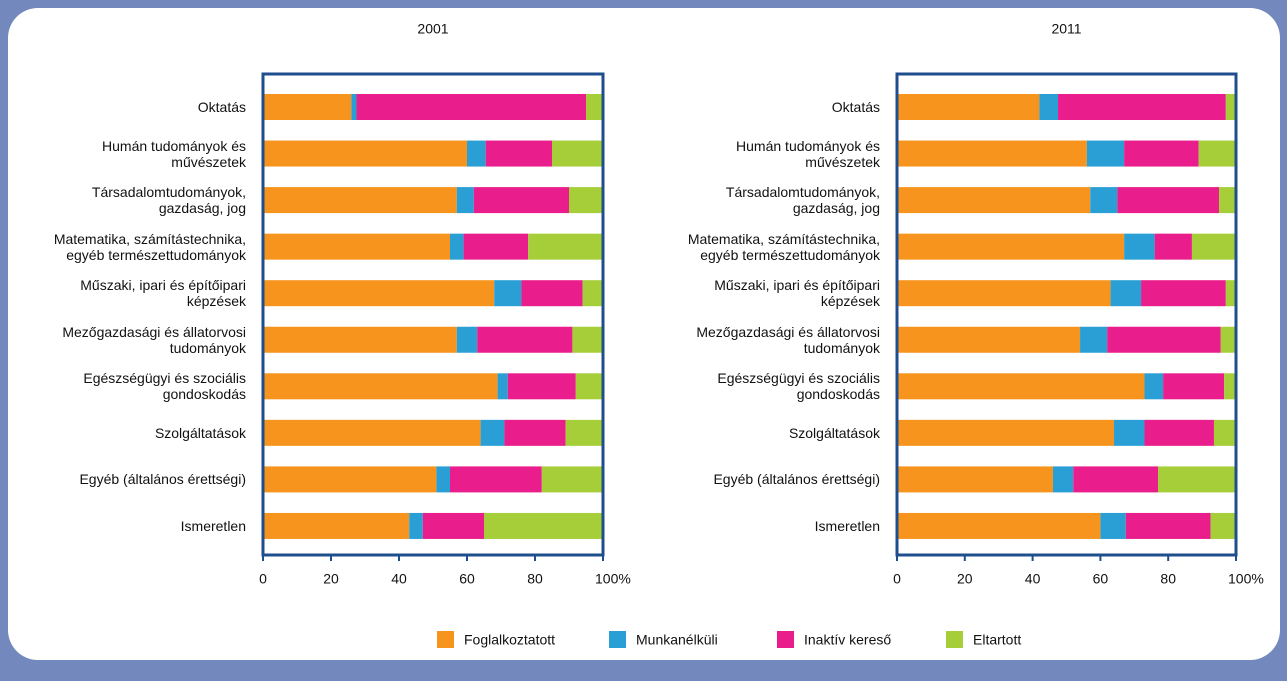 The width and height of the screenshot is (1287, 681). What do you see at coordinates (432, 29) in the screenshot?
I see `chart-title: 2001` at bounding box center [432, 29].